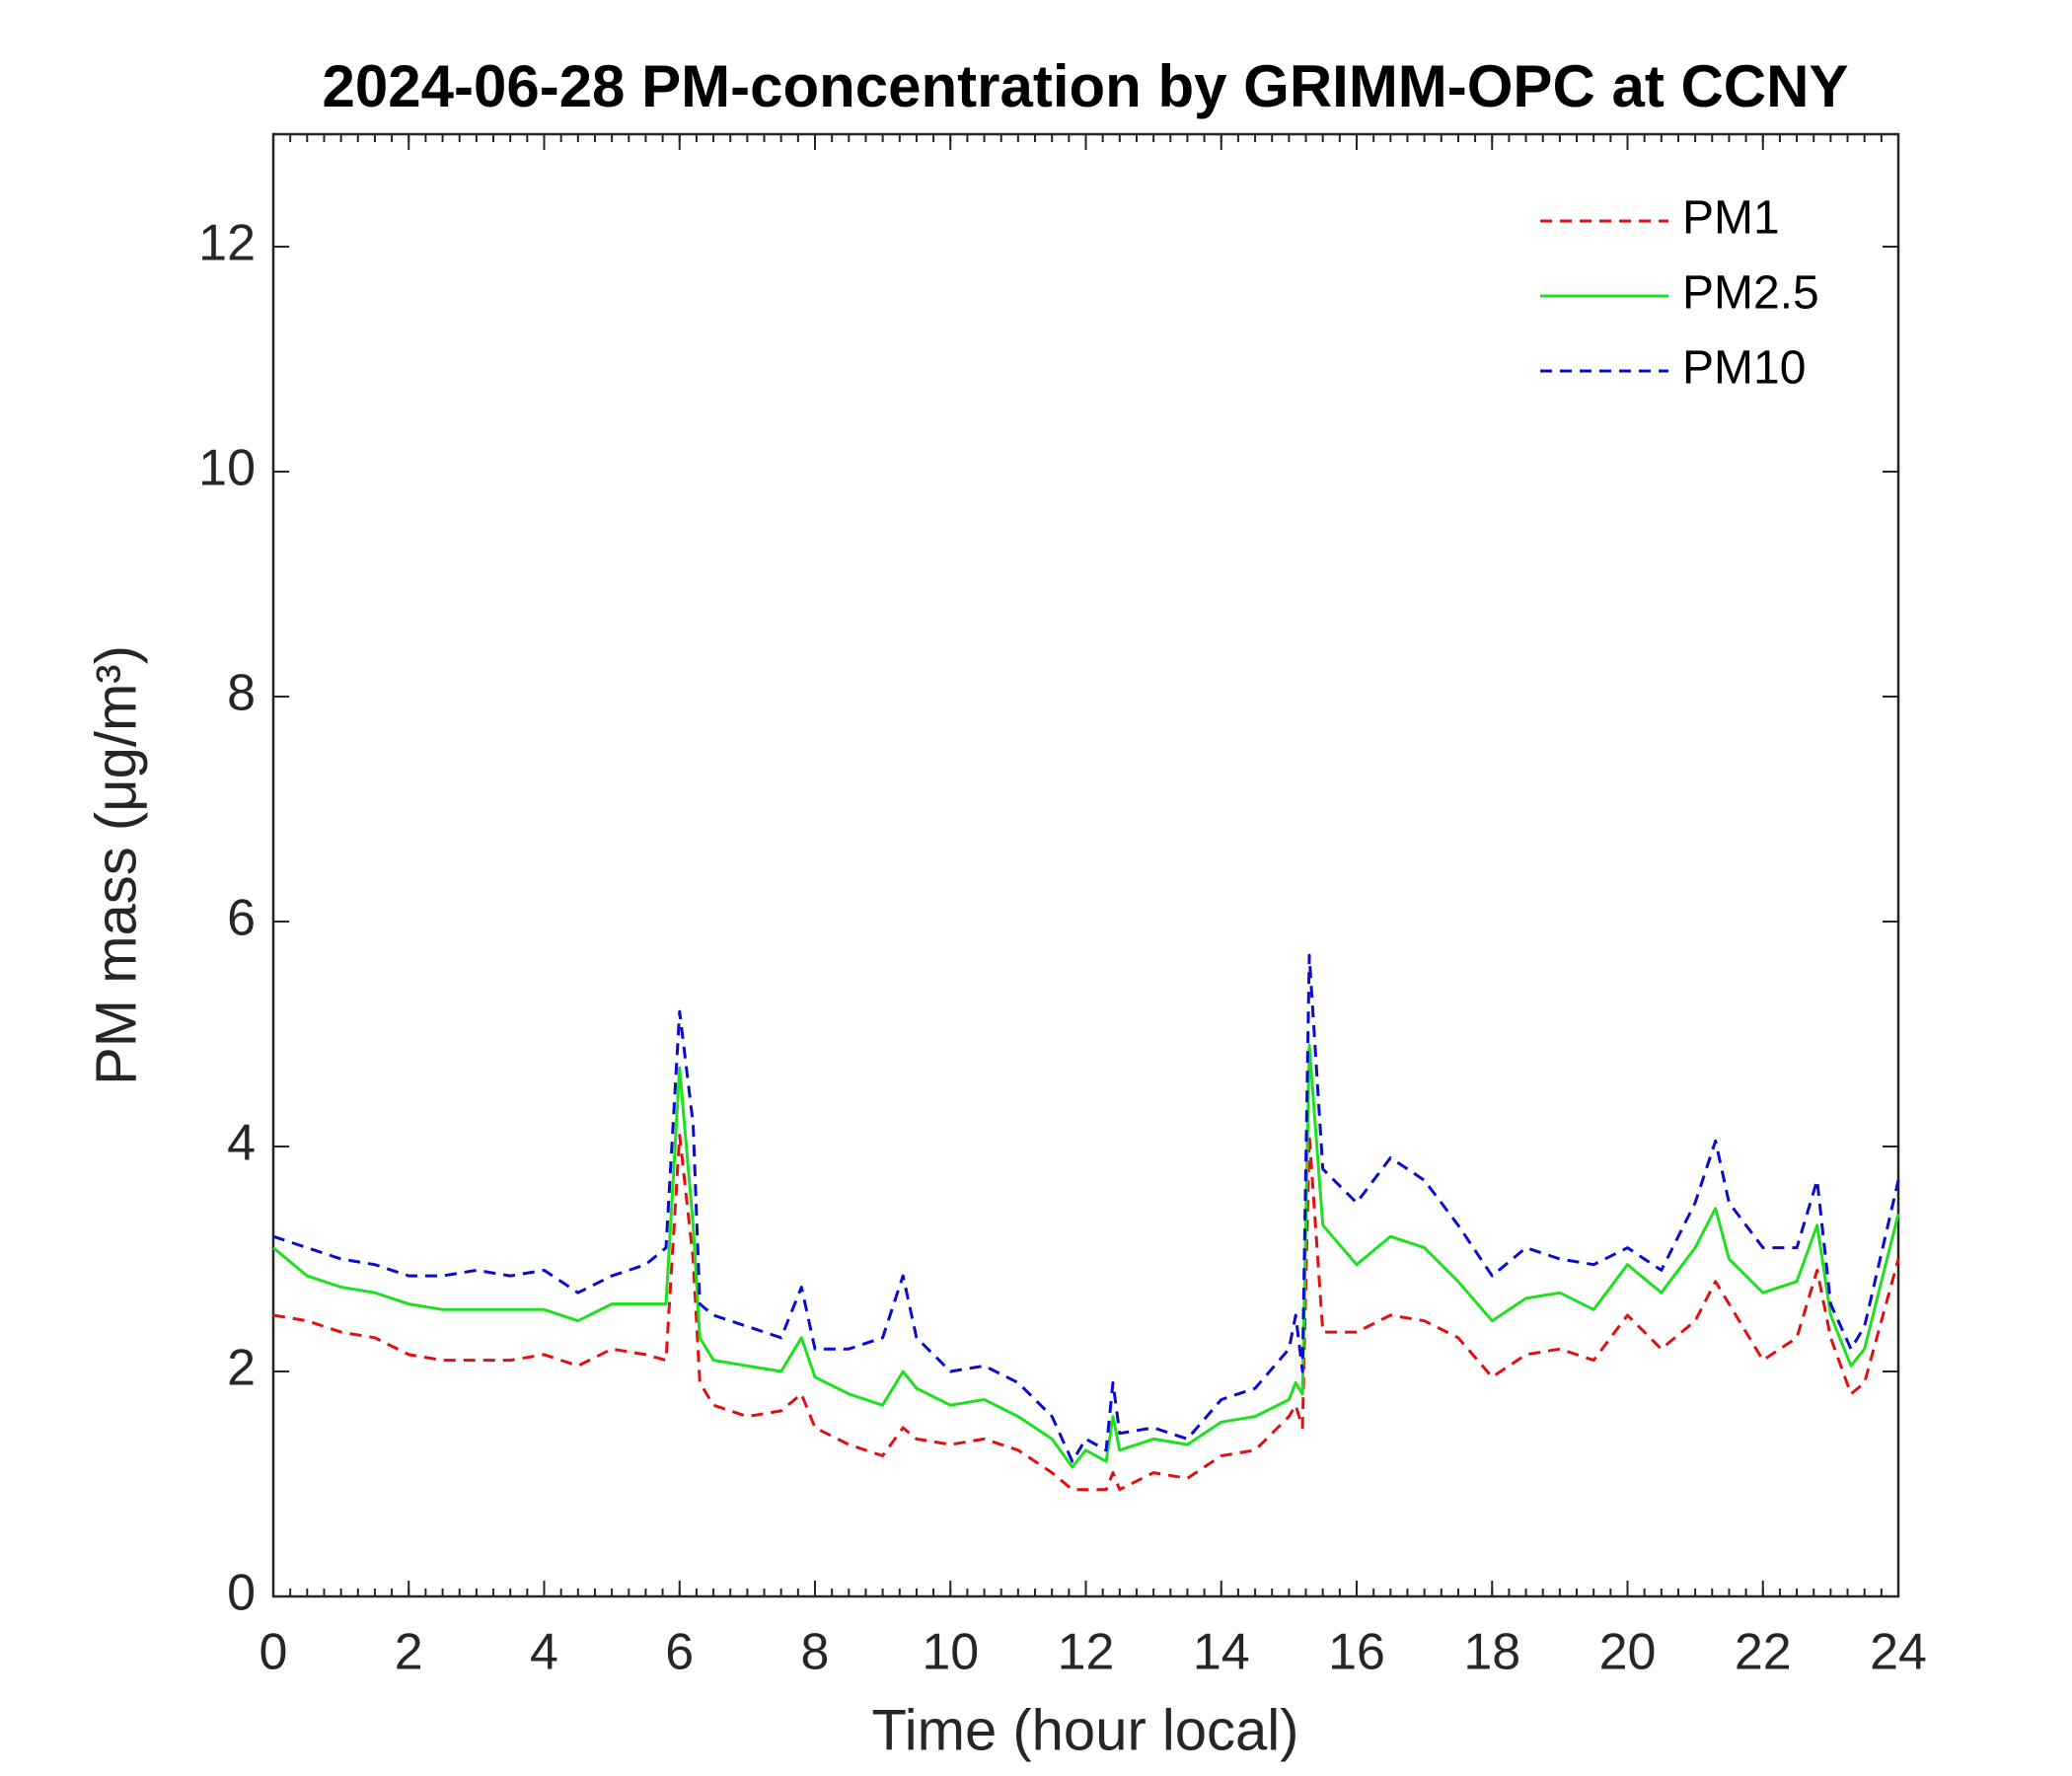 The height and width of the screenshot is (1776, 2072). Describe the element at coordinates (242, 918) in the screenshot. I see `y-tick-label: 6` at that location.